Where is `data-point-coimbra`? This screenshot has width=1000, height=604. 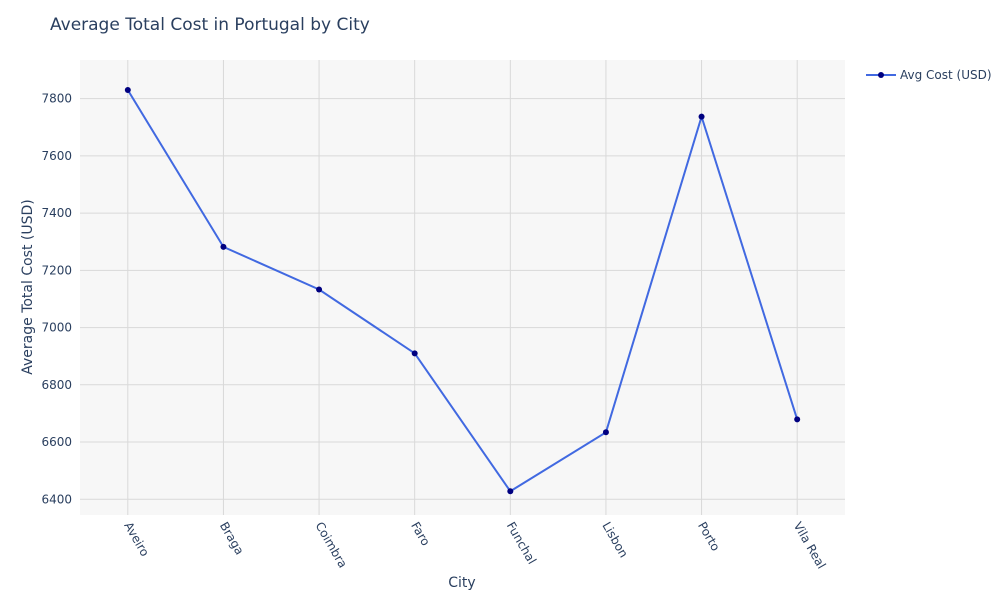 data-point-coimbra is located at coordinates (319, 289).